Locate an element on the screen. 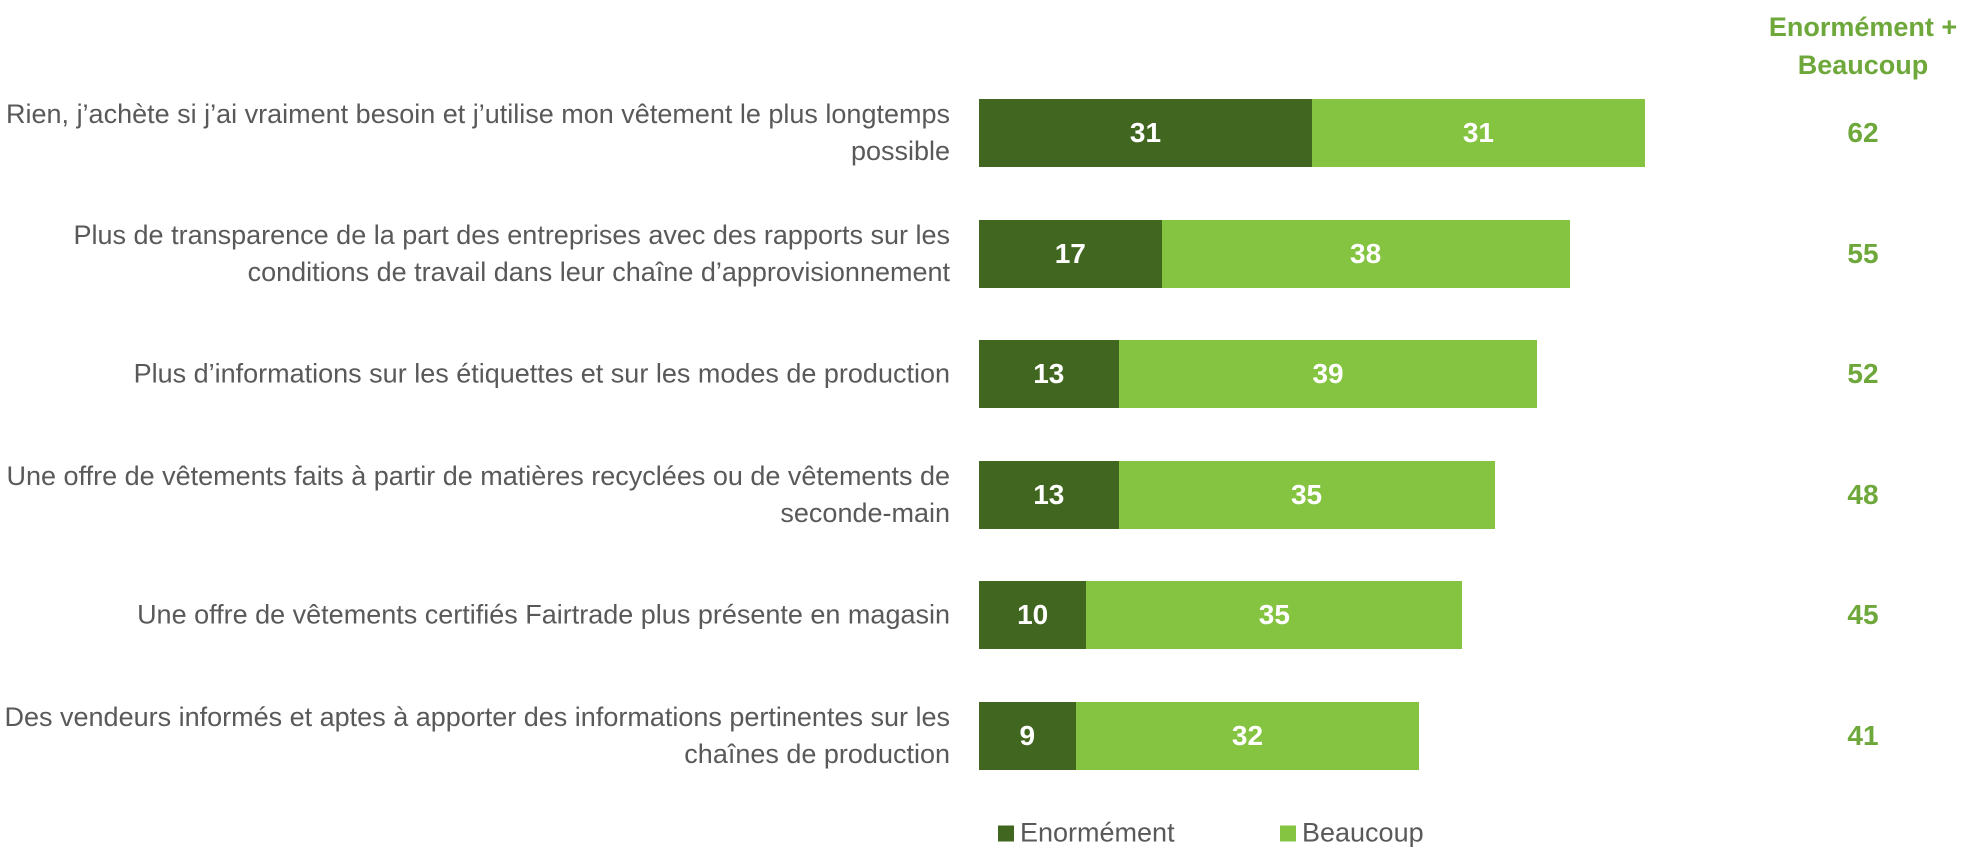 Image resolution: width=1980 pixels, height=849 pixels. total-label: 48 is located at coordinates (1863, 494).